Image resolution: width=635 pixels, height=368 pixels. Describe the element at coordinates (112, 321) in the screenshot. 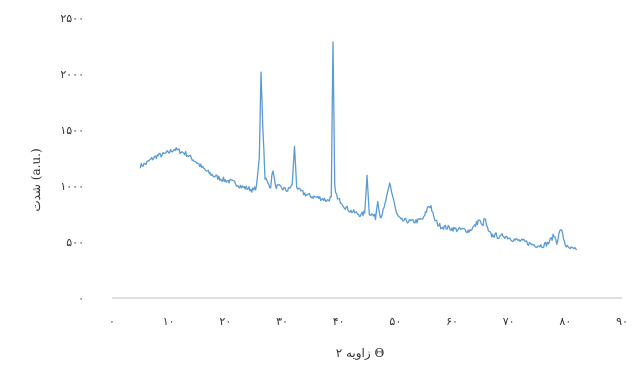

I see `x-tick-label: ۰` at that location.